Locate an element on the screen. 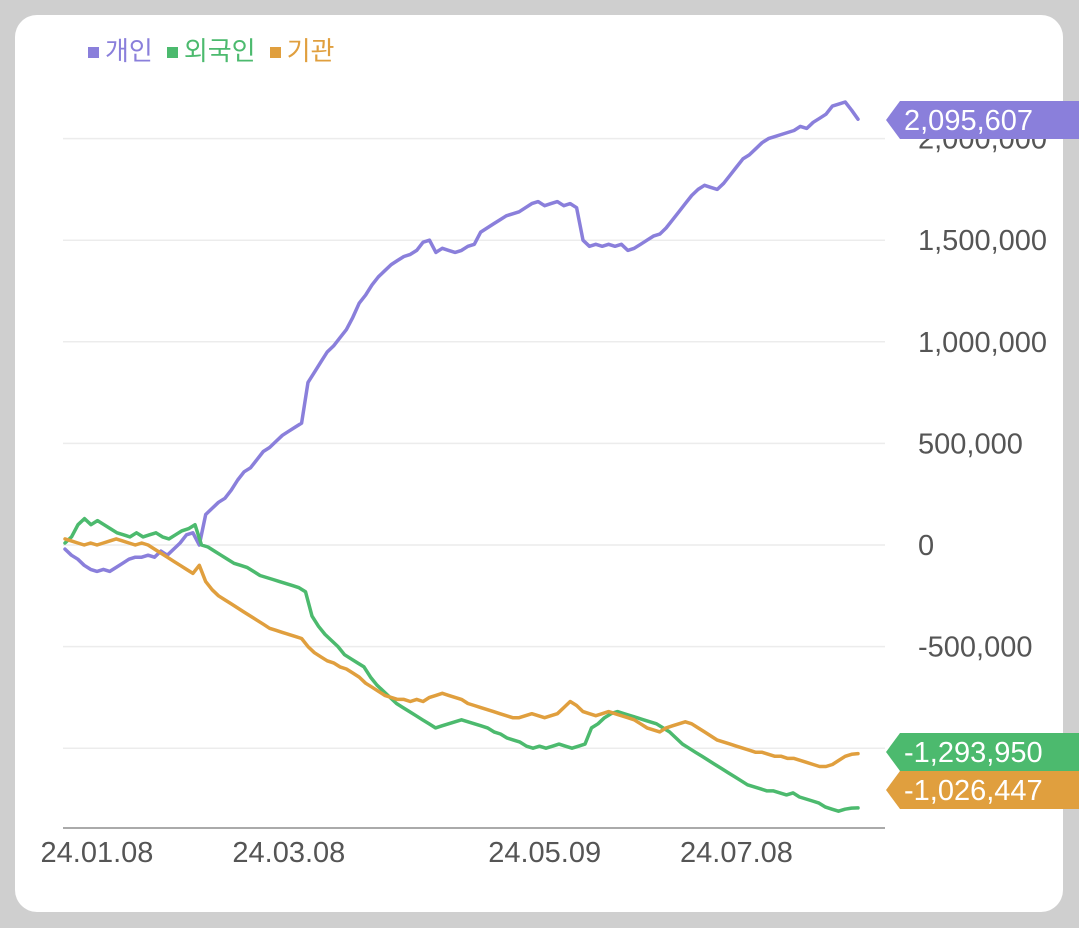  legend-item: 기관 is located at coordinates (302, 52).